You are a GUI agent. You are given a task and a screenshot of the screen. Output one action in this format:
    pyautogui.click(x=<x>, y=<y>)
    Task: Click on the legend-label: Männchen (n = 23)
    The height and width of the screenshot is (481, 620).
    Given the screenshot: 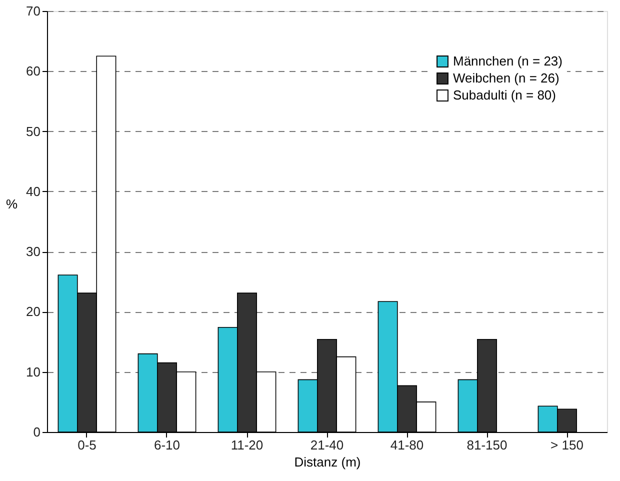 What is the action you would take?
    pyautogui.click(x=507, y=61)
    